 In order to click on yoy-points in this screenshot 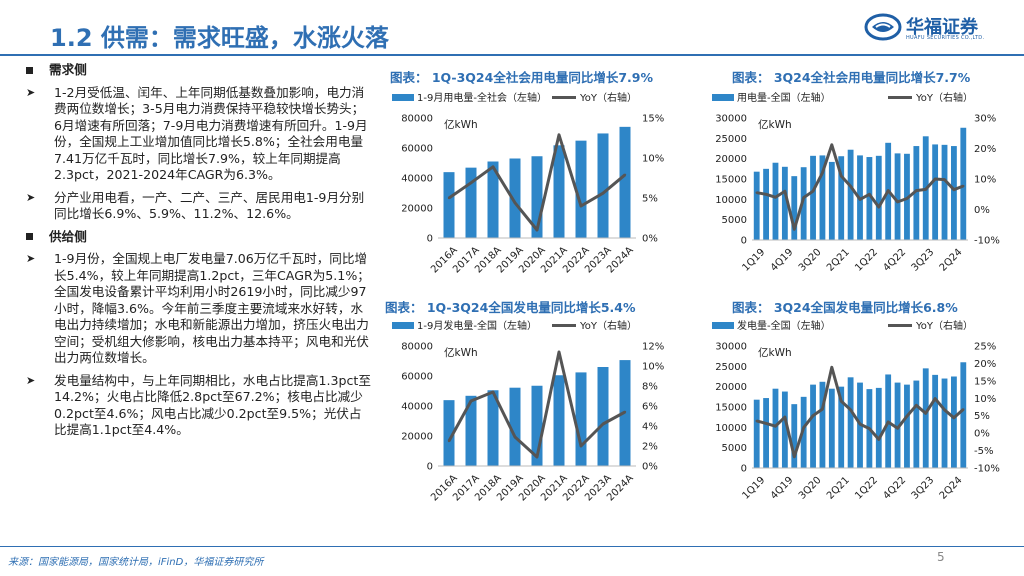, I will do `click(537, 404)`.